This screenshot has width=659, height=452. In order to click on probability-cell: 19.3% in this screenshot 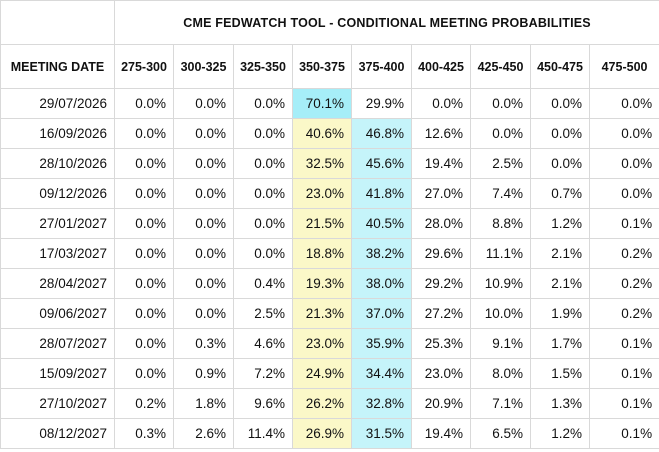, I will do `click(322, 283)`.